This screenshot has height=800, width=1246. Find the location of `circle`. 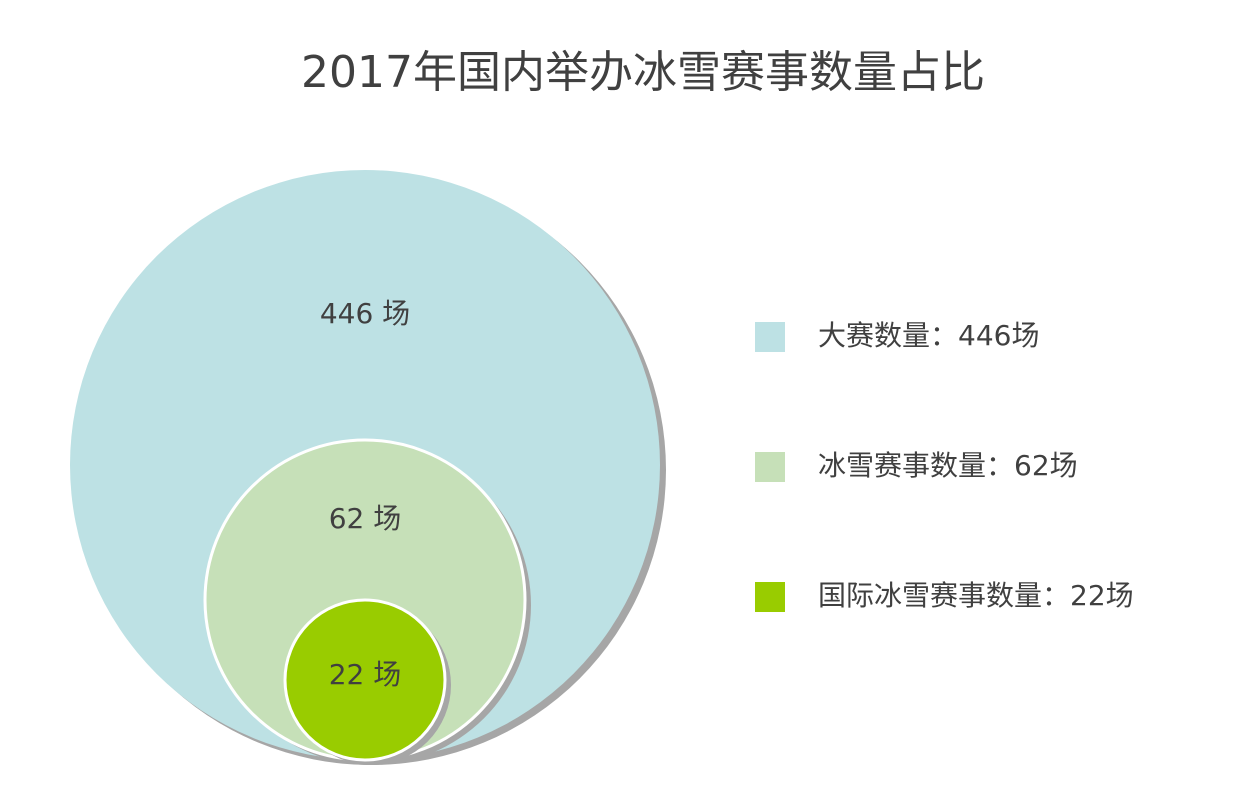

circle is located at coordinates (365, 680).